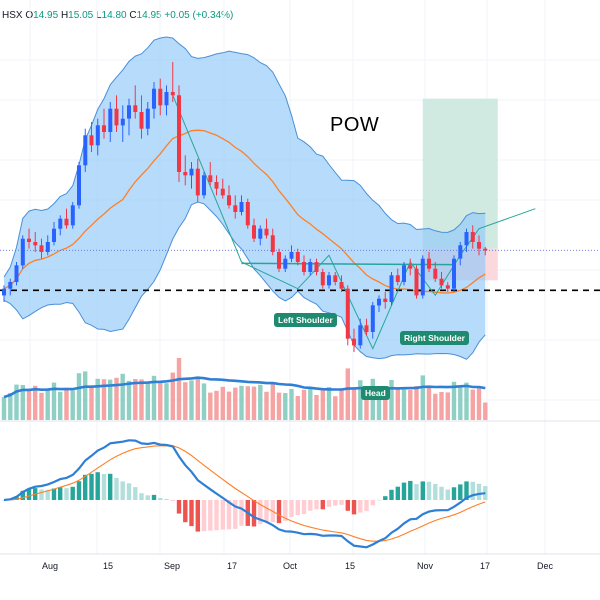  I want to click on x-tick-3: 17, so click(232, 566).